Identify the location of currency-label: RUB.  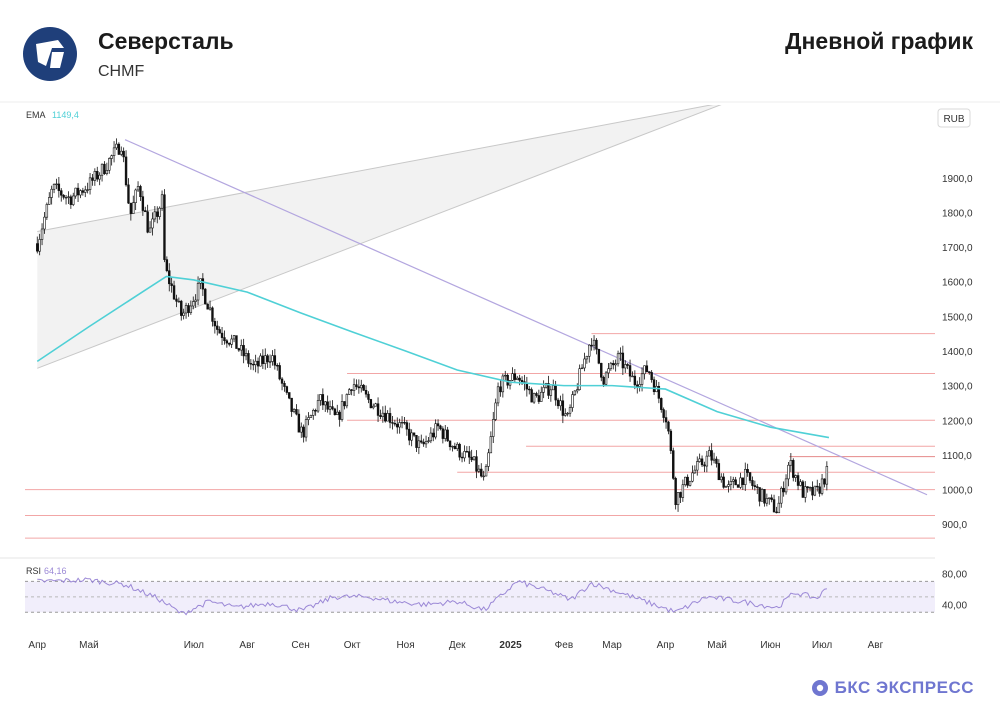
(953, 119).